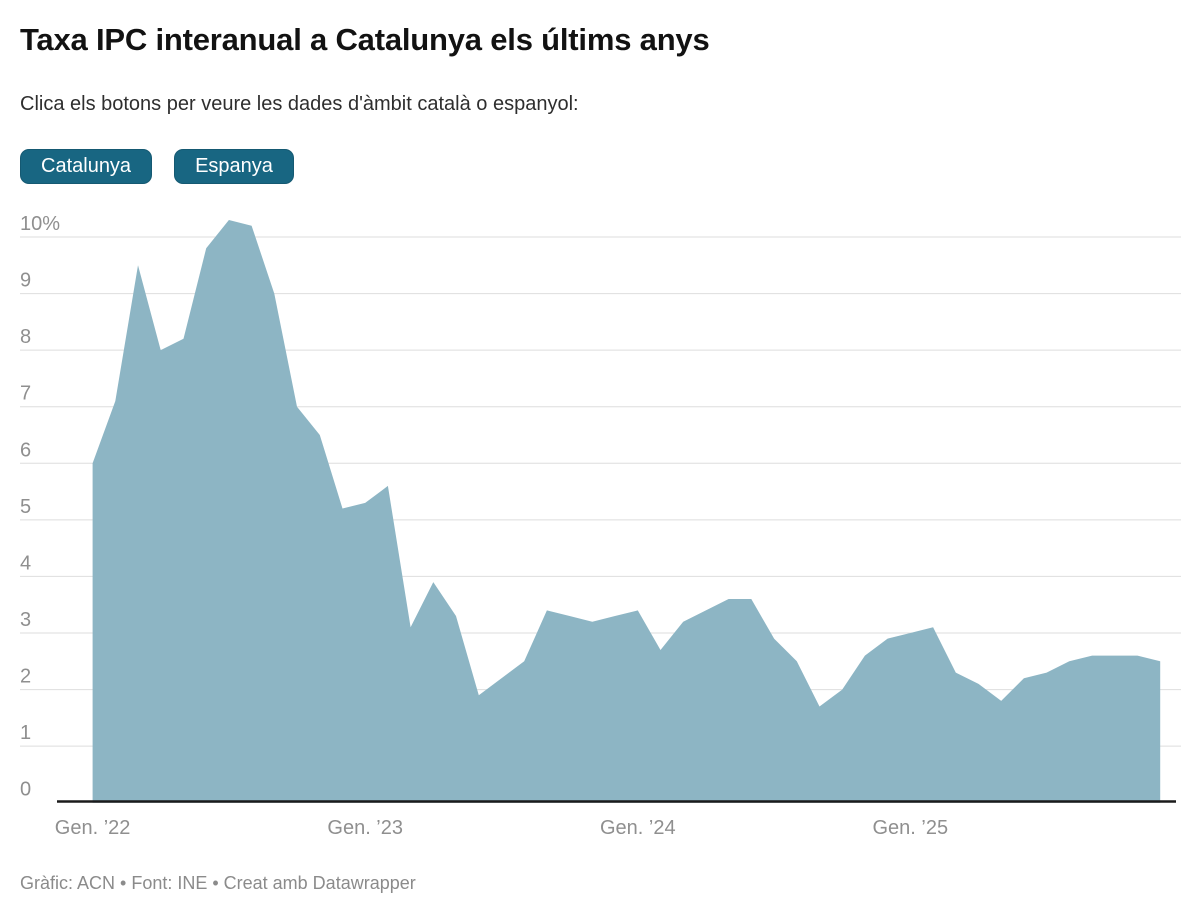 Image resolution: width=1200 pixels, height=923 pixels. I want to click on x-tick-label: Gen. ’23, so click(365, 828).